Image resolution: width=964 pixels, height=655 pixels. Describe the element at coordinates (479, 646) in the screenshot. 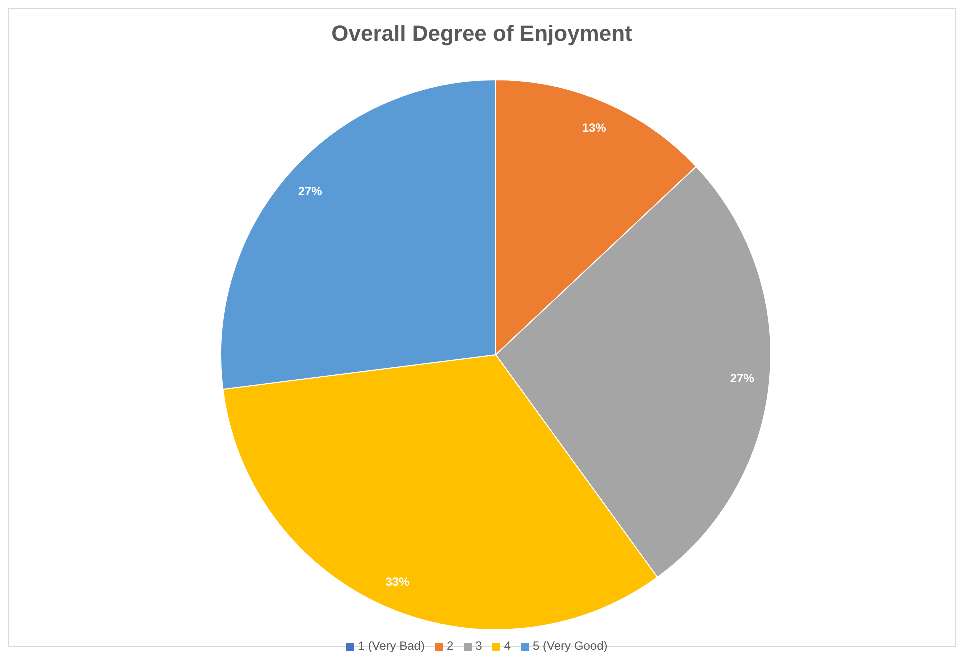

I see `legend-label: 3` at that location.